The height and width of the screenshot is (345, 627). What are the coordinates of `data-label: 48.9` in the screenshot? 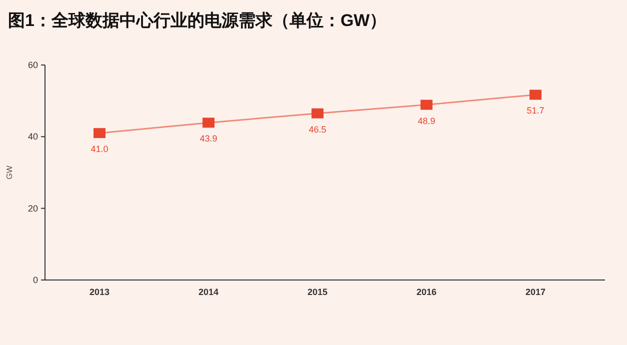 It's located at (427, 121).